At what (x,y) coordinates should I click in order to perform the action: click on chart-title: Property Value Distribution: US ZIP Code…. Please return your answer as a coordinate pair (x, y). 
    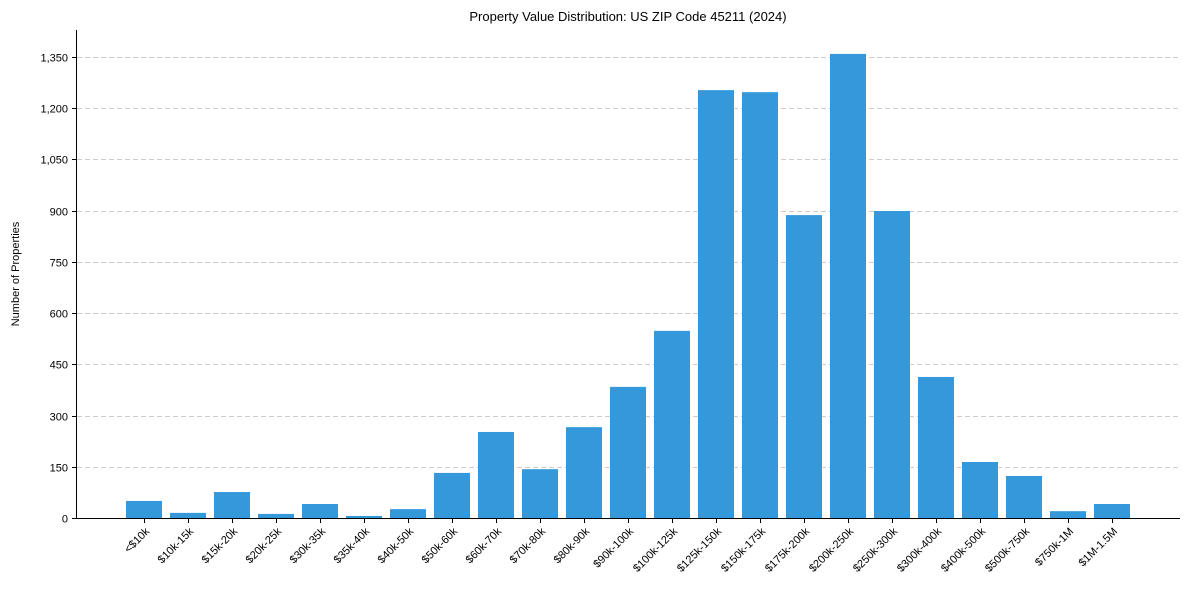
    Looking at the image, I should click on (627, 16).